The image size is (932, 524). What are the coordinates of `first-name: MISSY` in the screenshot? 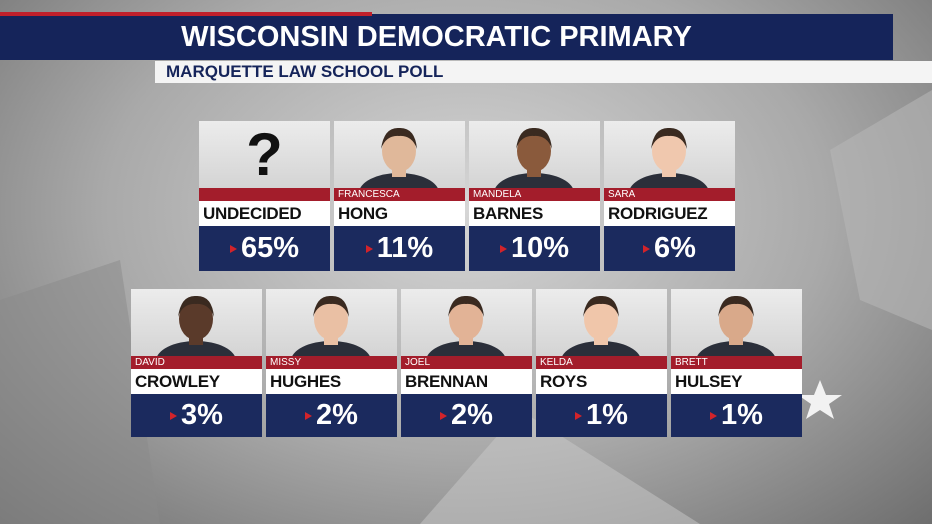 It's located at (331, 362).